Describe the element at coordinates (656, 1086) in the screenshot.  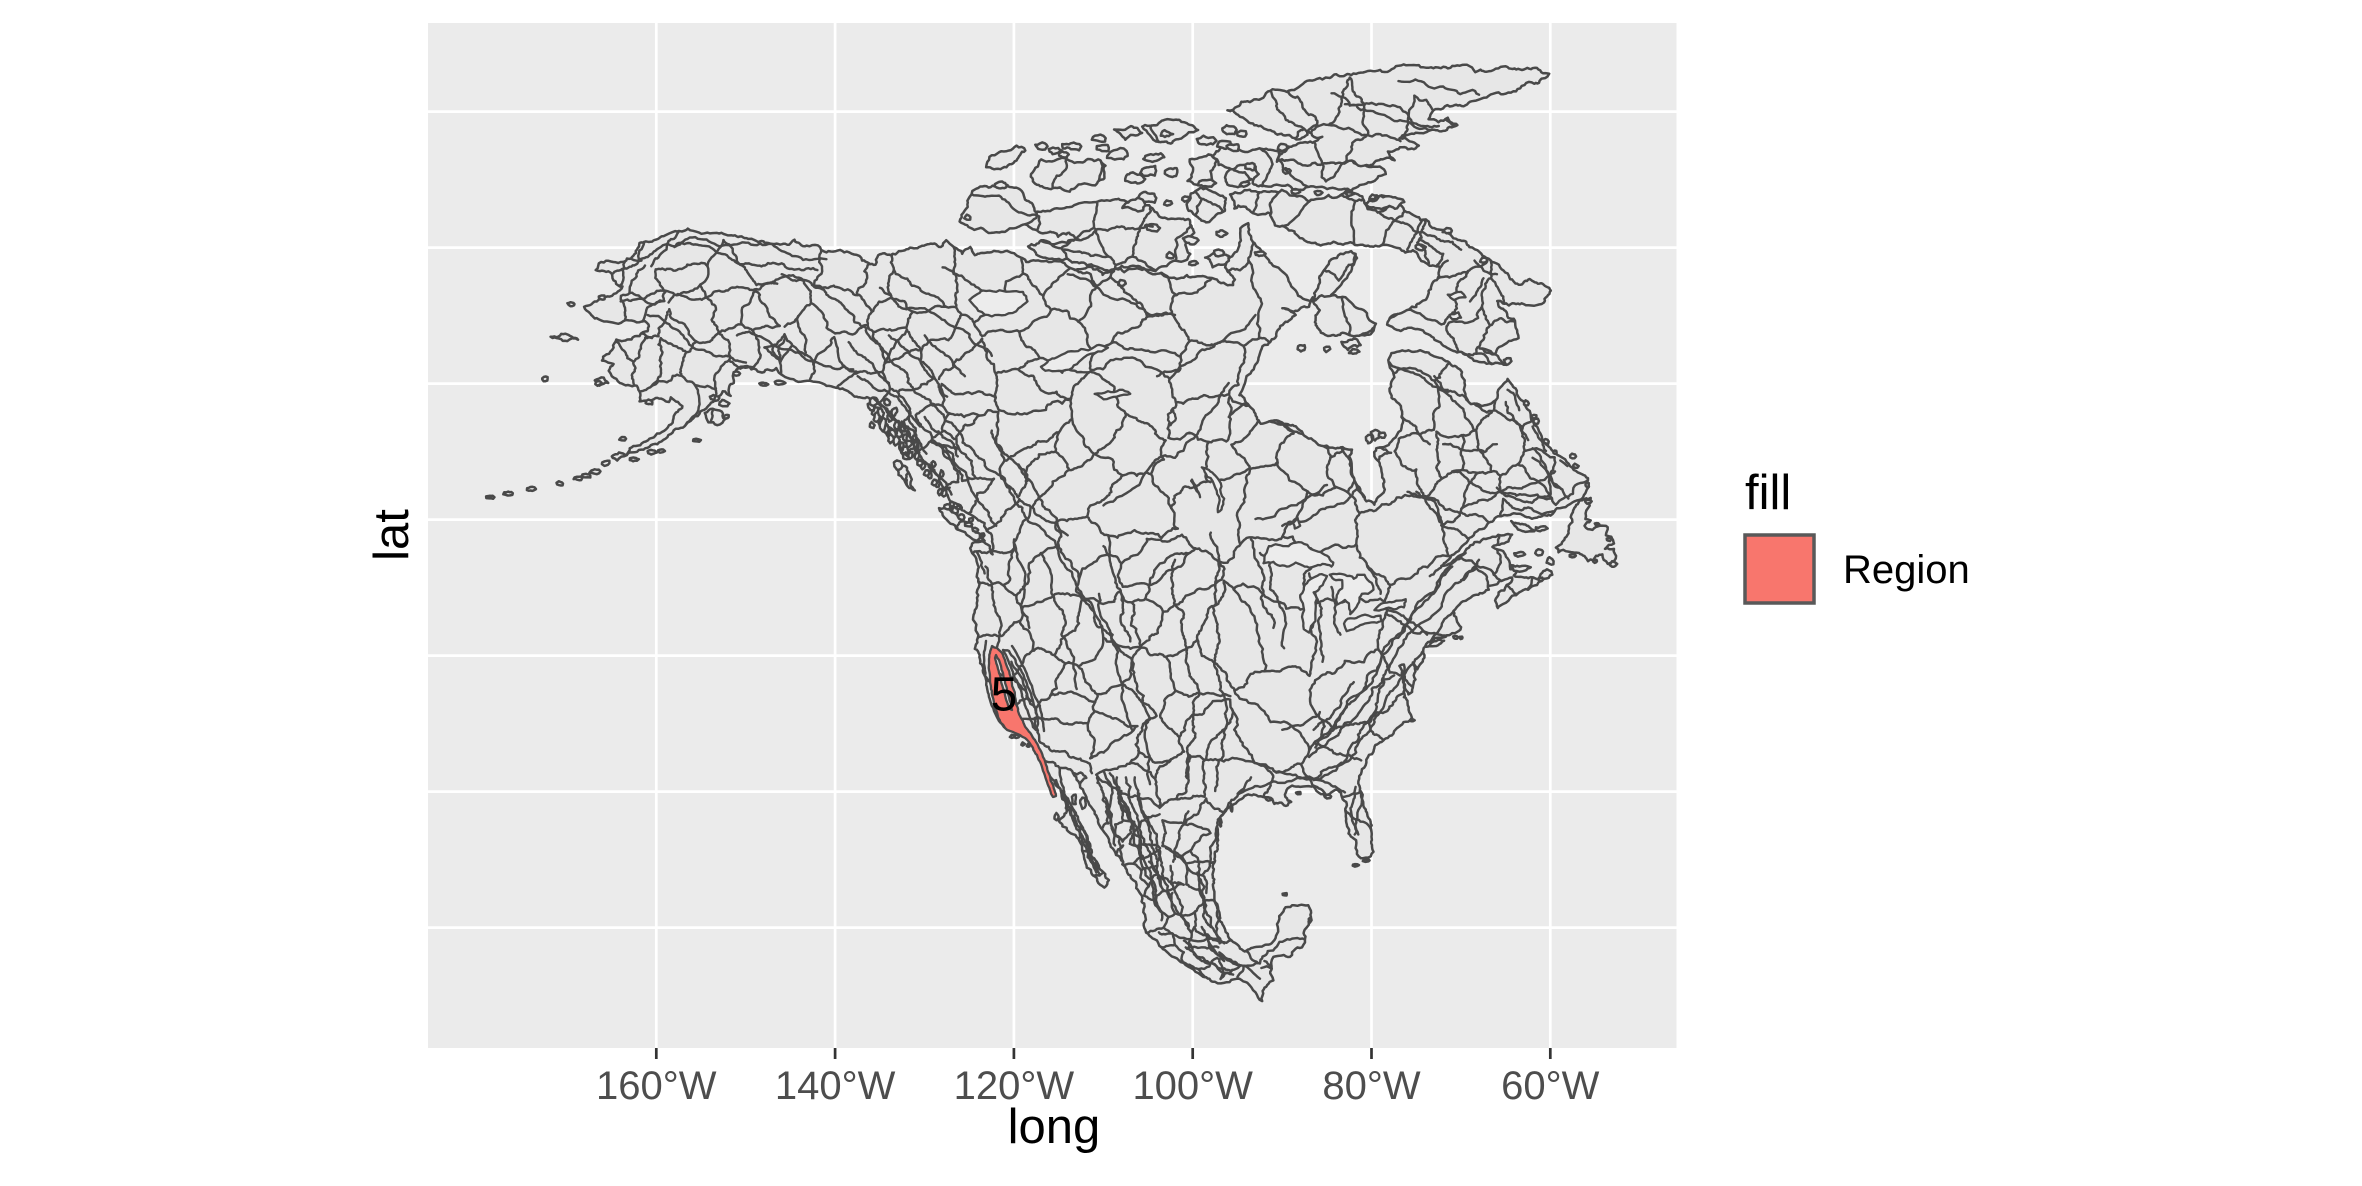
I see `svg-text: 160°W` at that location.